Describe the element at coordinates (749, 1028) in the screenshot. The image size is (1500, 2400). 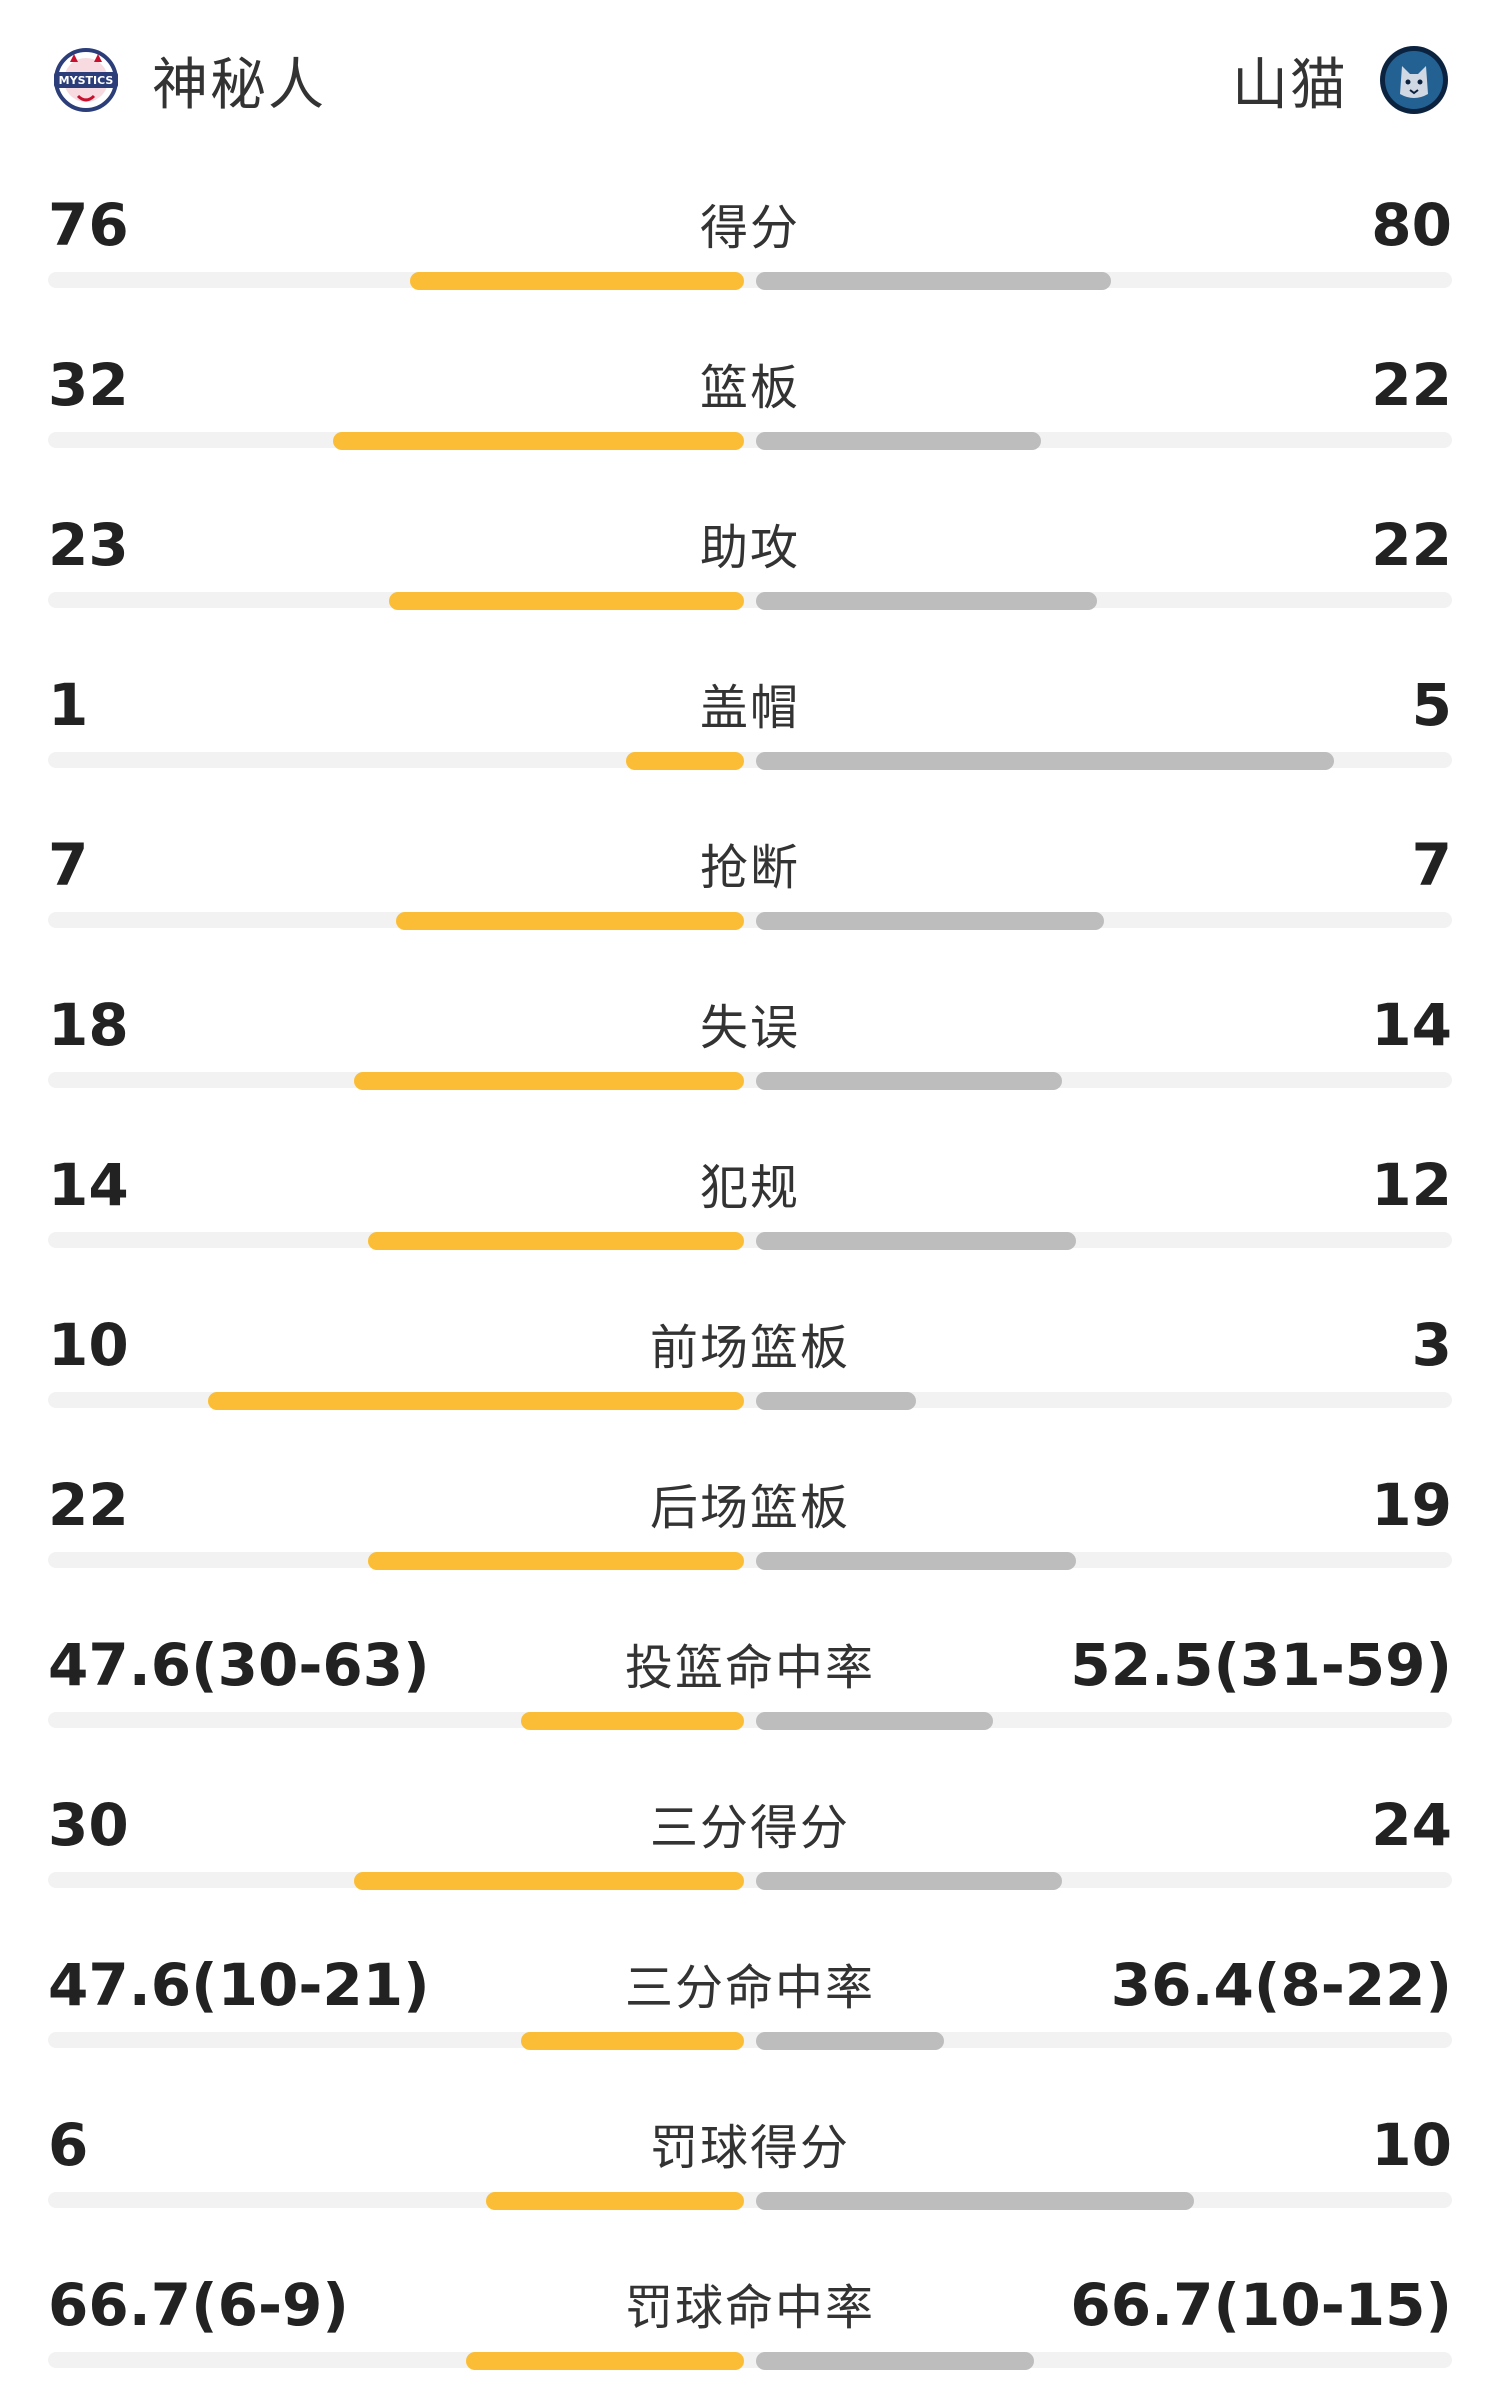
I see `stat-label: 失误` at that location.